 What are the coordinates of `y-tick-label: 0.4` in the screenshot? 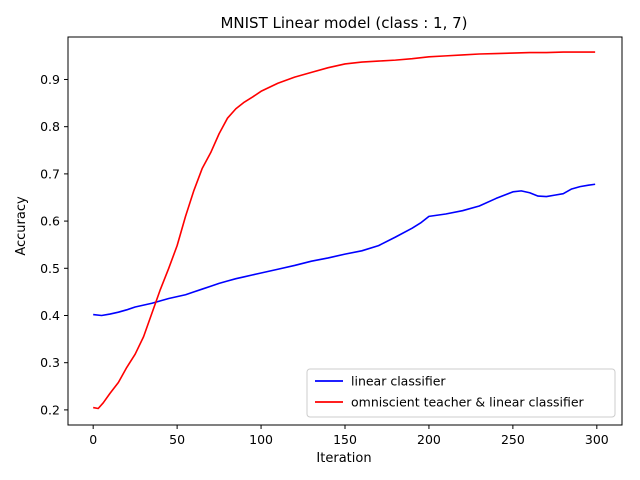 It's located at (50, 315).